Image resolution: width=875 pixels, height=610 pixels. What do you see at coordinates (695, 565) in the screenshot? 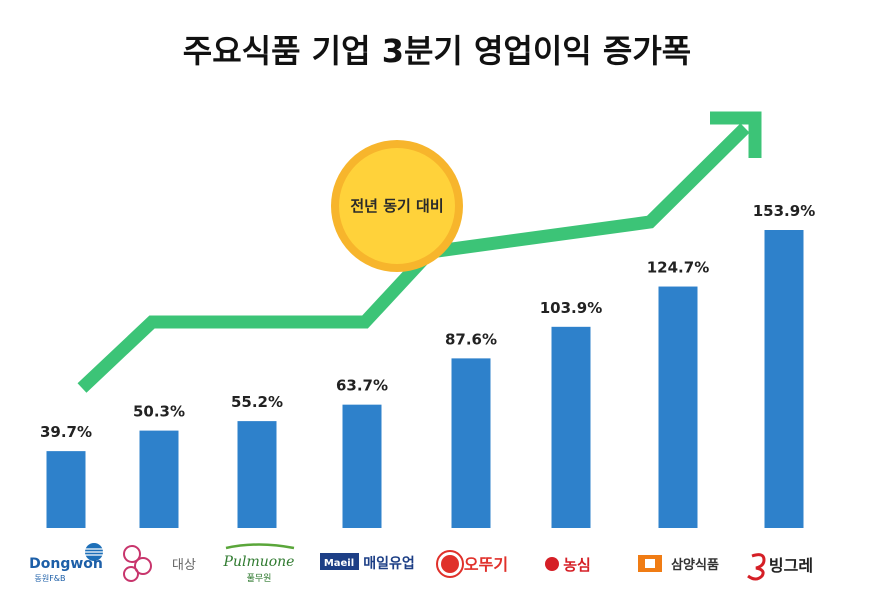
I see `logo-samyang-text: 삼양식품` at bounding box center [695, 565].